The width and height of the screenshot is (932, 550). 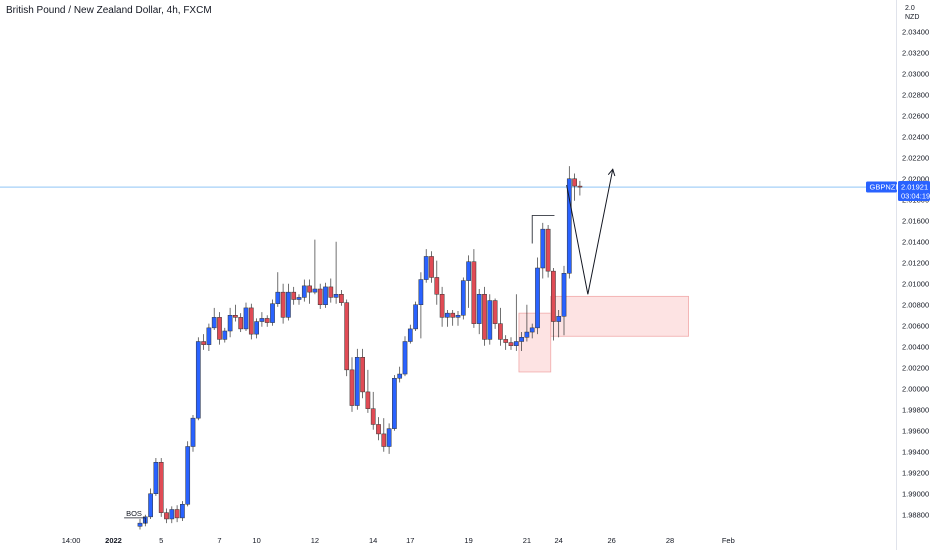 I want to click on badge-price-bg, so click(x=914, y=191).